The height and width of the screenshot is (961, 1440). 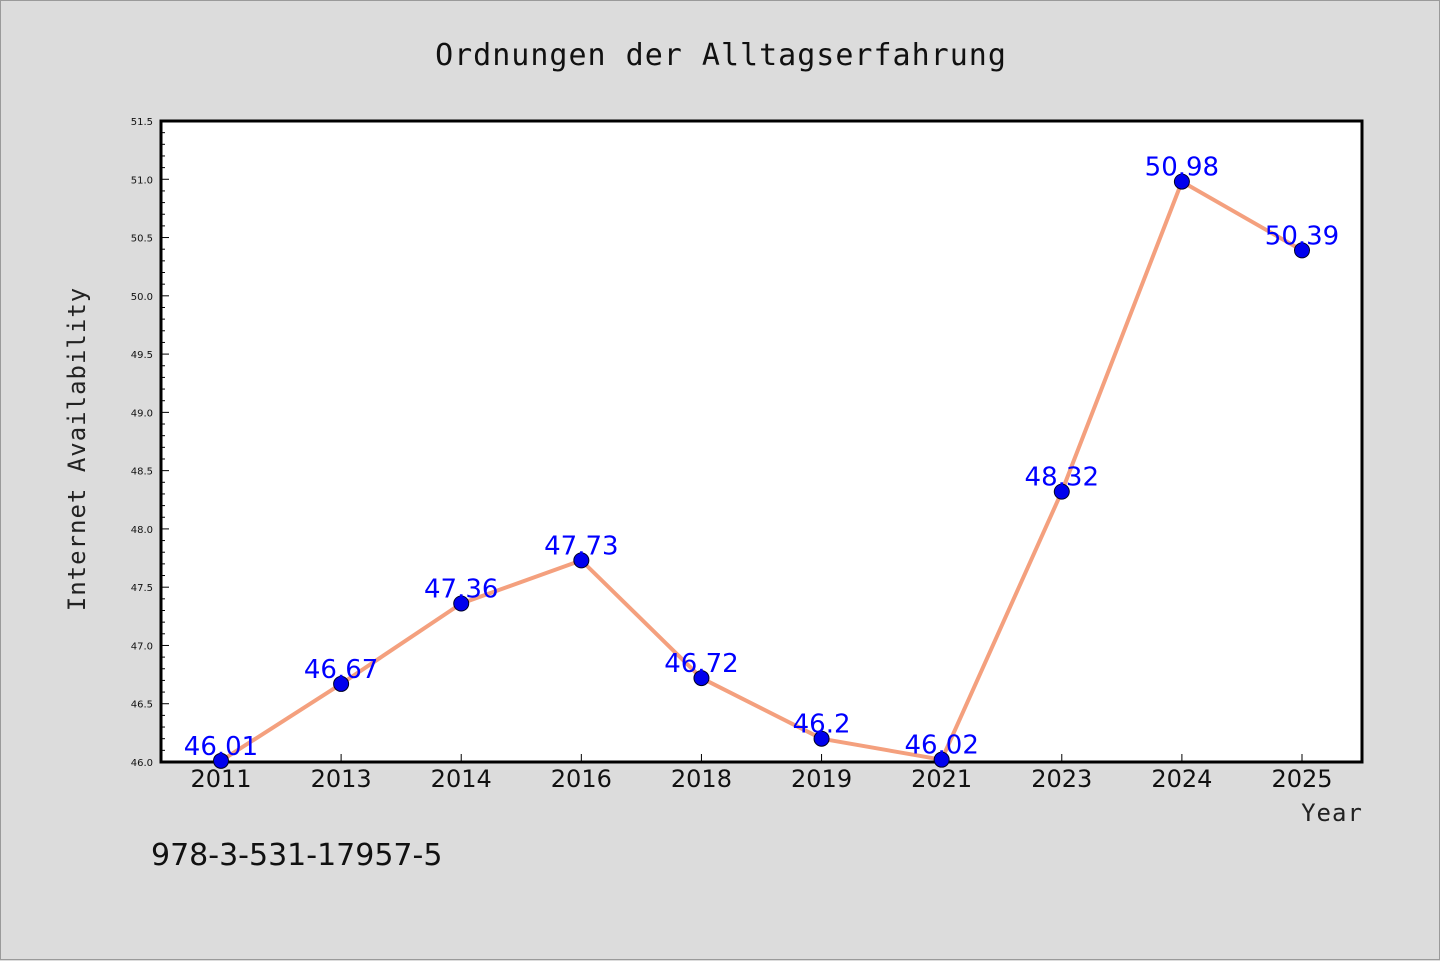 I want to click on x-tick-label: 2023, so click(x=1061, y=779).